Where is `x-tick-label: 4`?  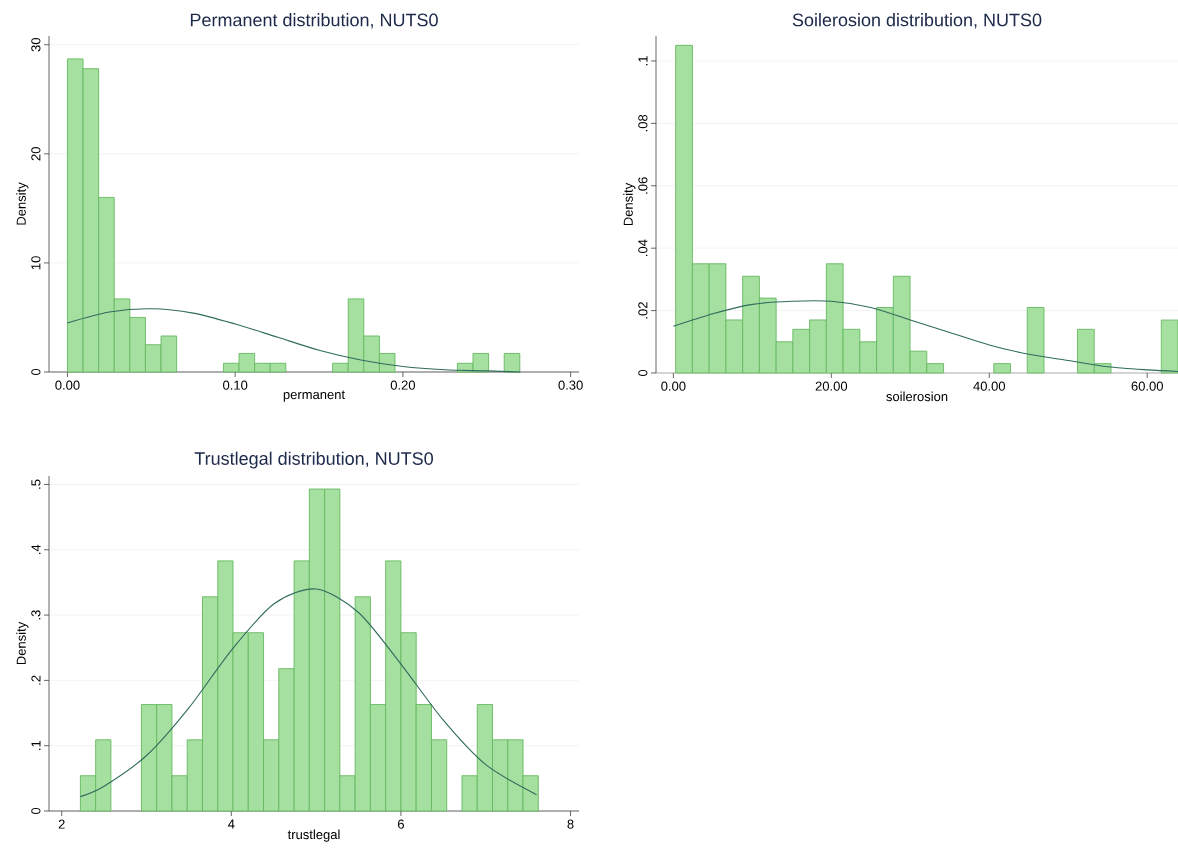
x-tick-label: 4 is located at coordinates (231, 824).